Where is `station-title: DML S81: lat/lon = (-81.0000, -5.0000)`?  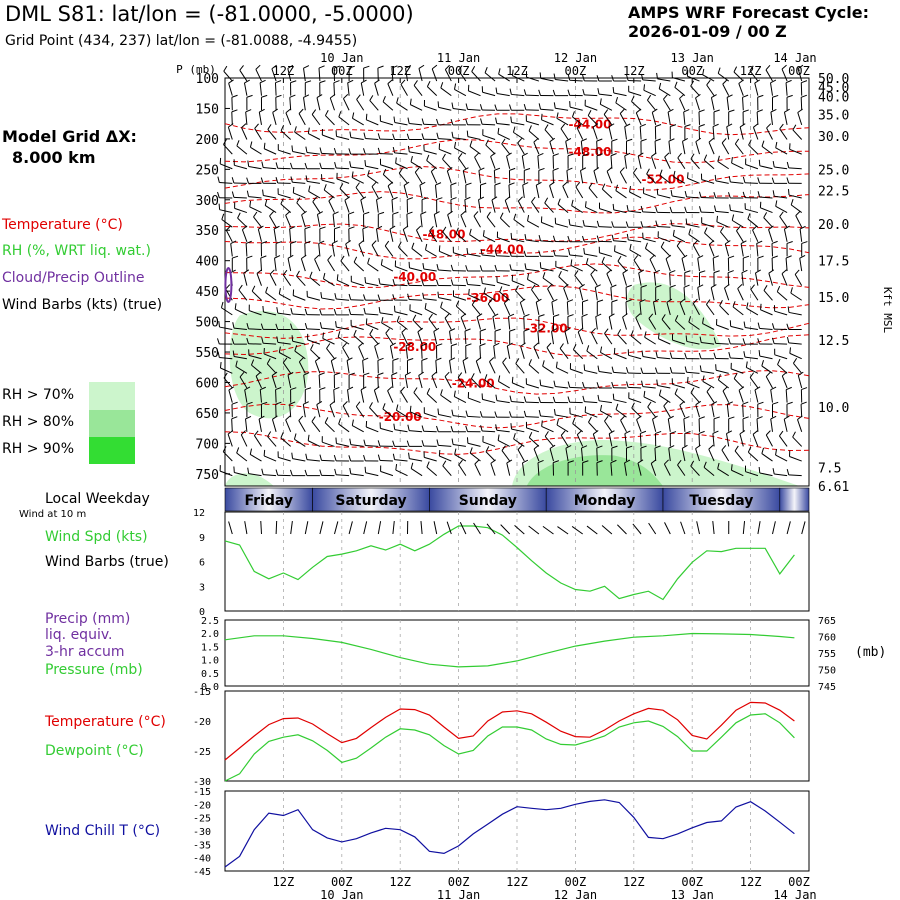 station-title: DML S81: lat/lon = (-81.0000, -5.0000) is located at coordinates (209, 14).